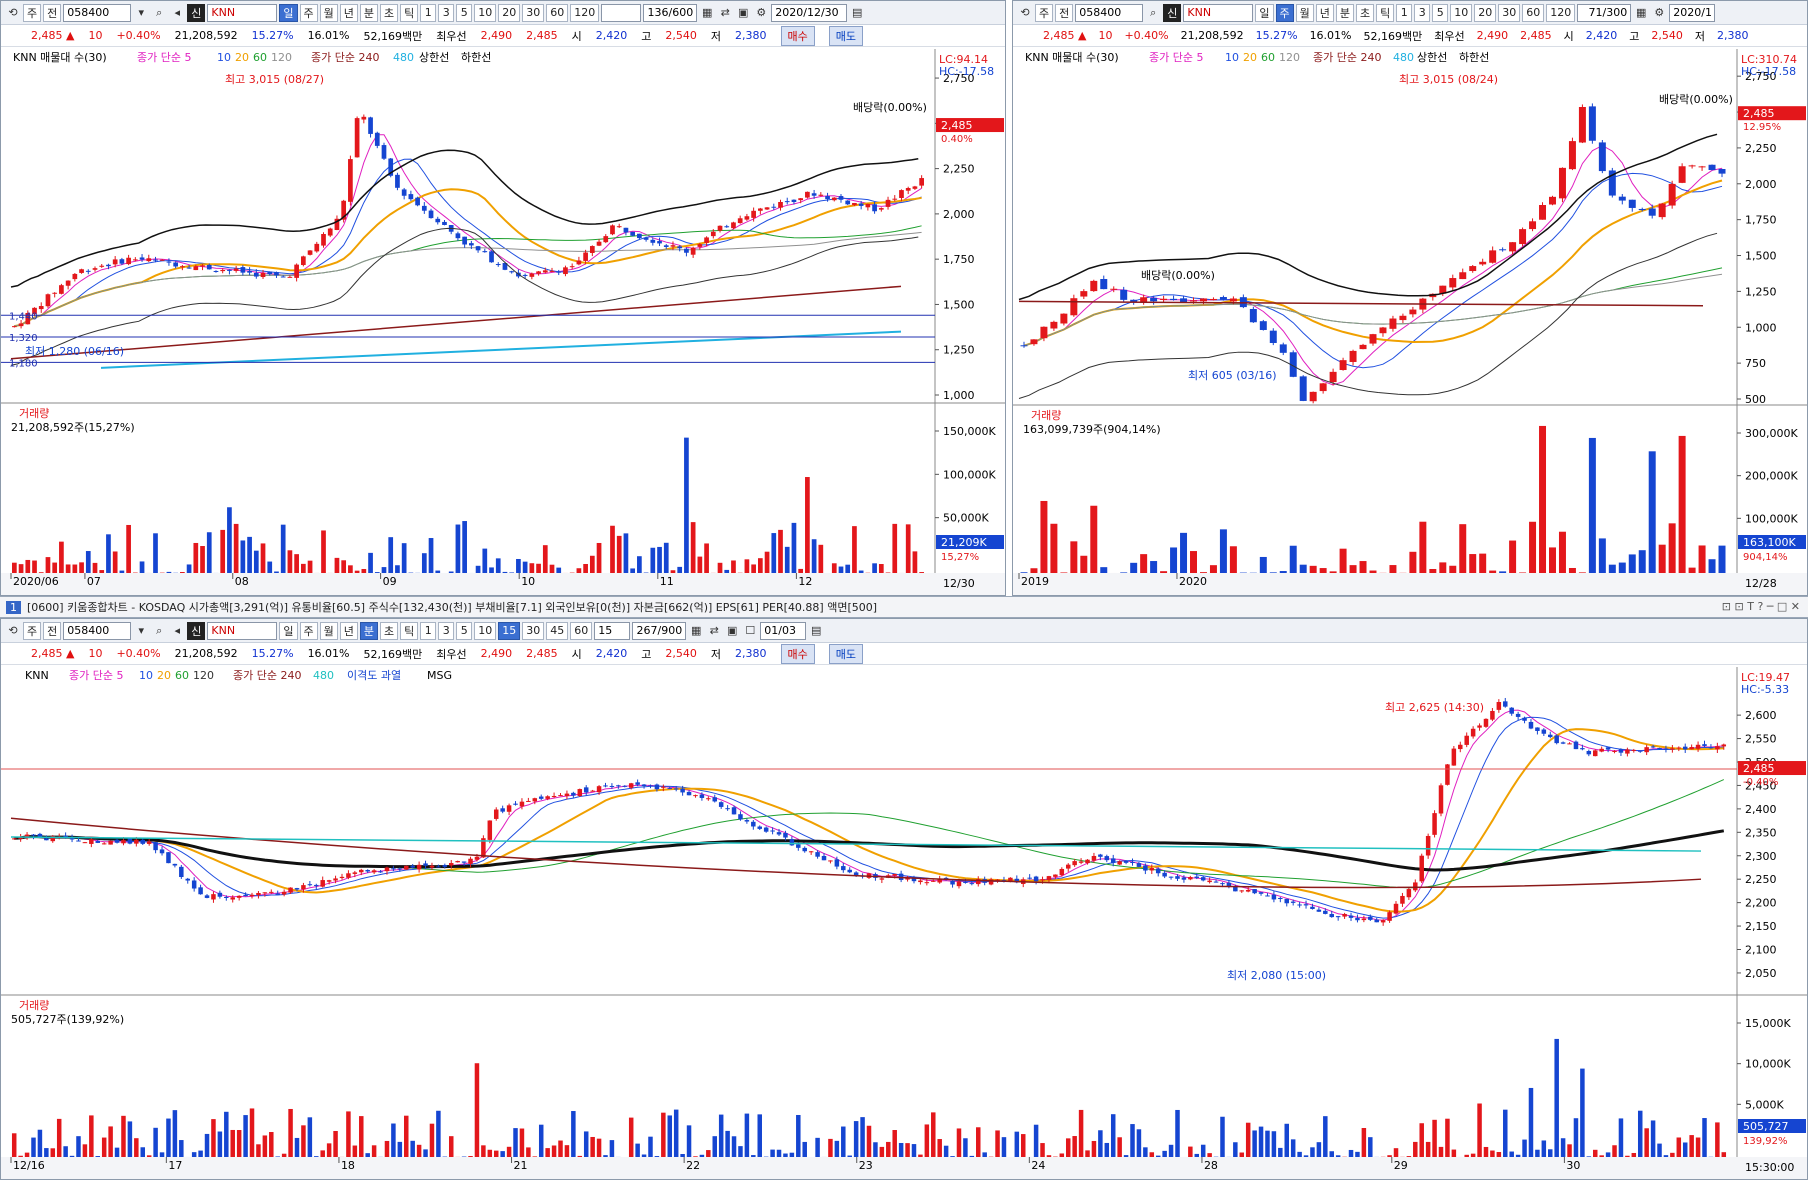 This screenshot has width=1808, height=1180. What do you see at coordinates (670, 12) in the screenshot?
I see `count-field: 136/600` at bounding box center [670, 12].